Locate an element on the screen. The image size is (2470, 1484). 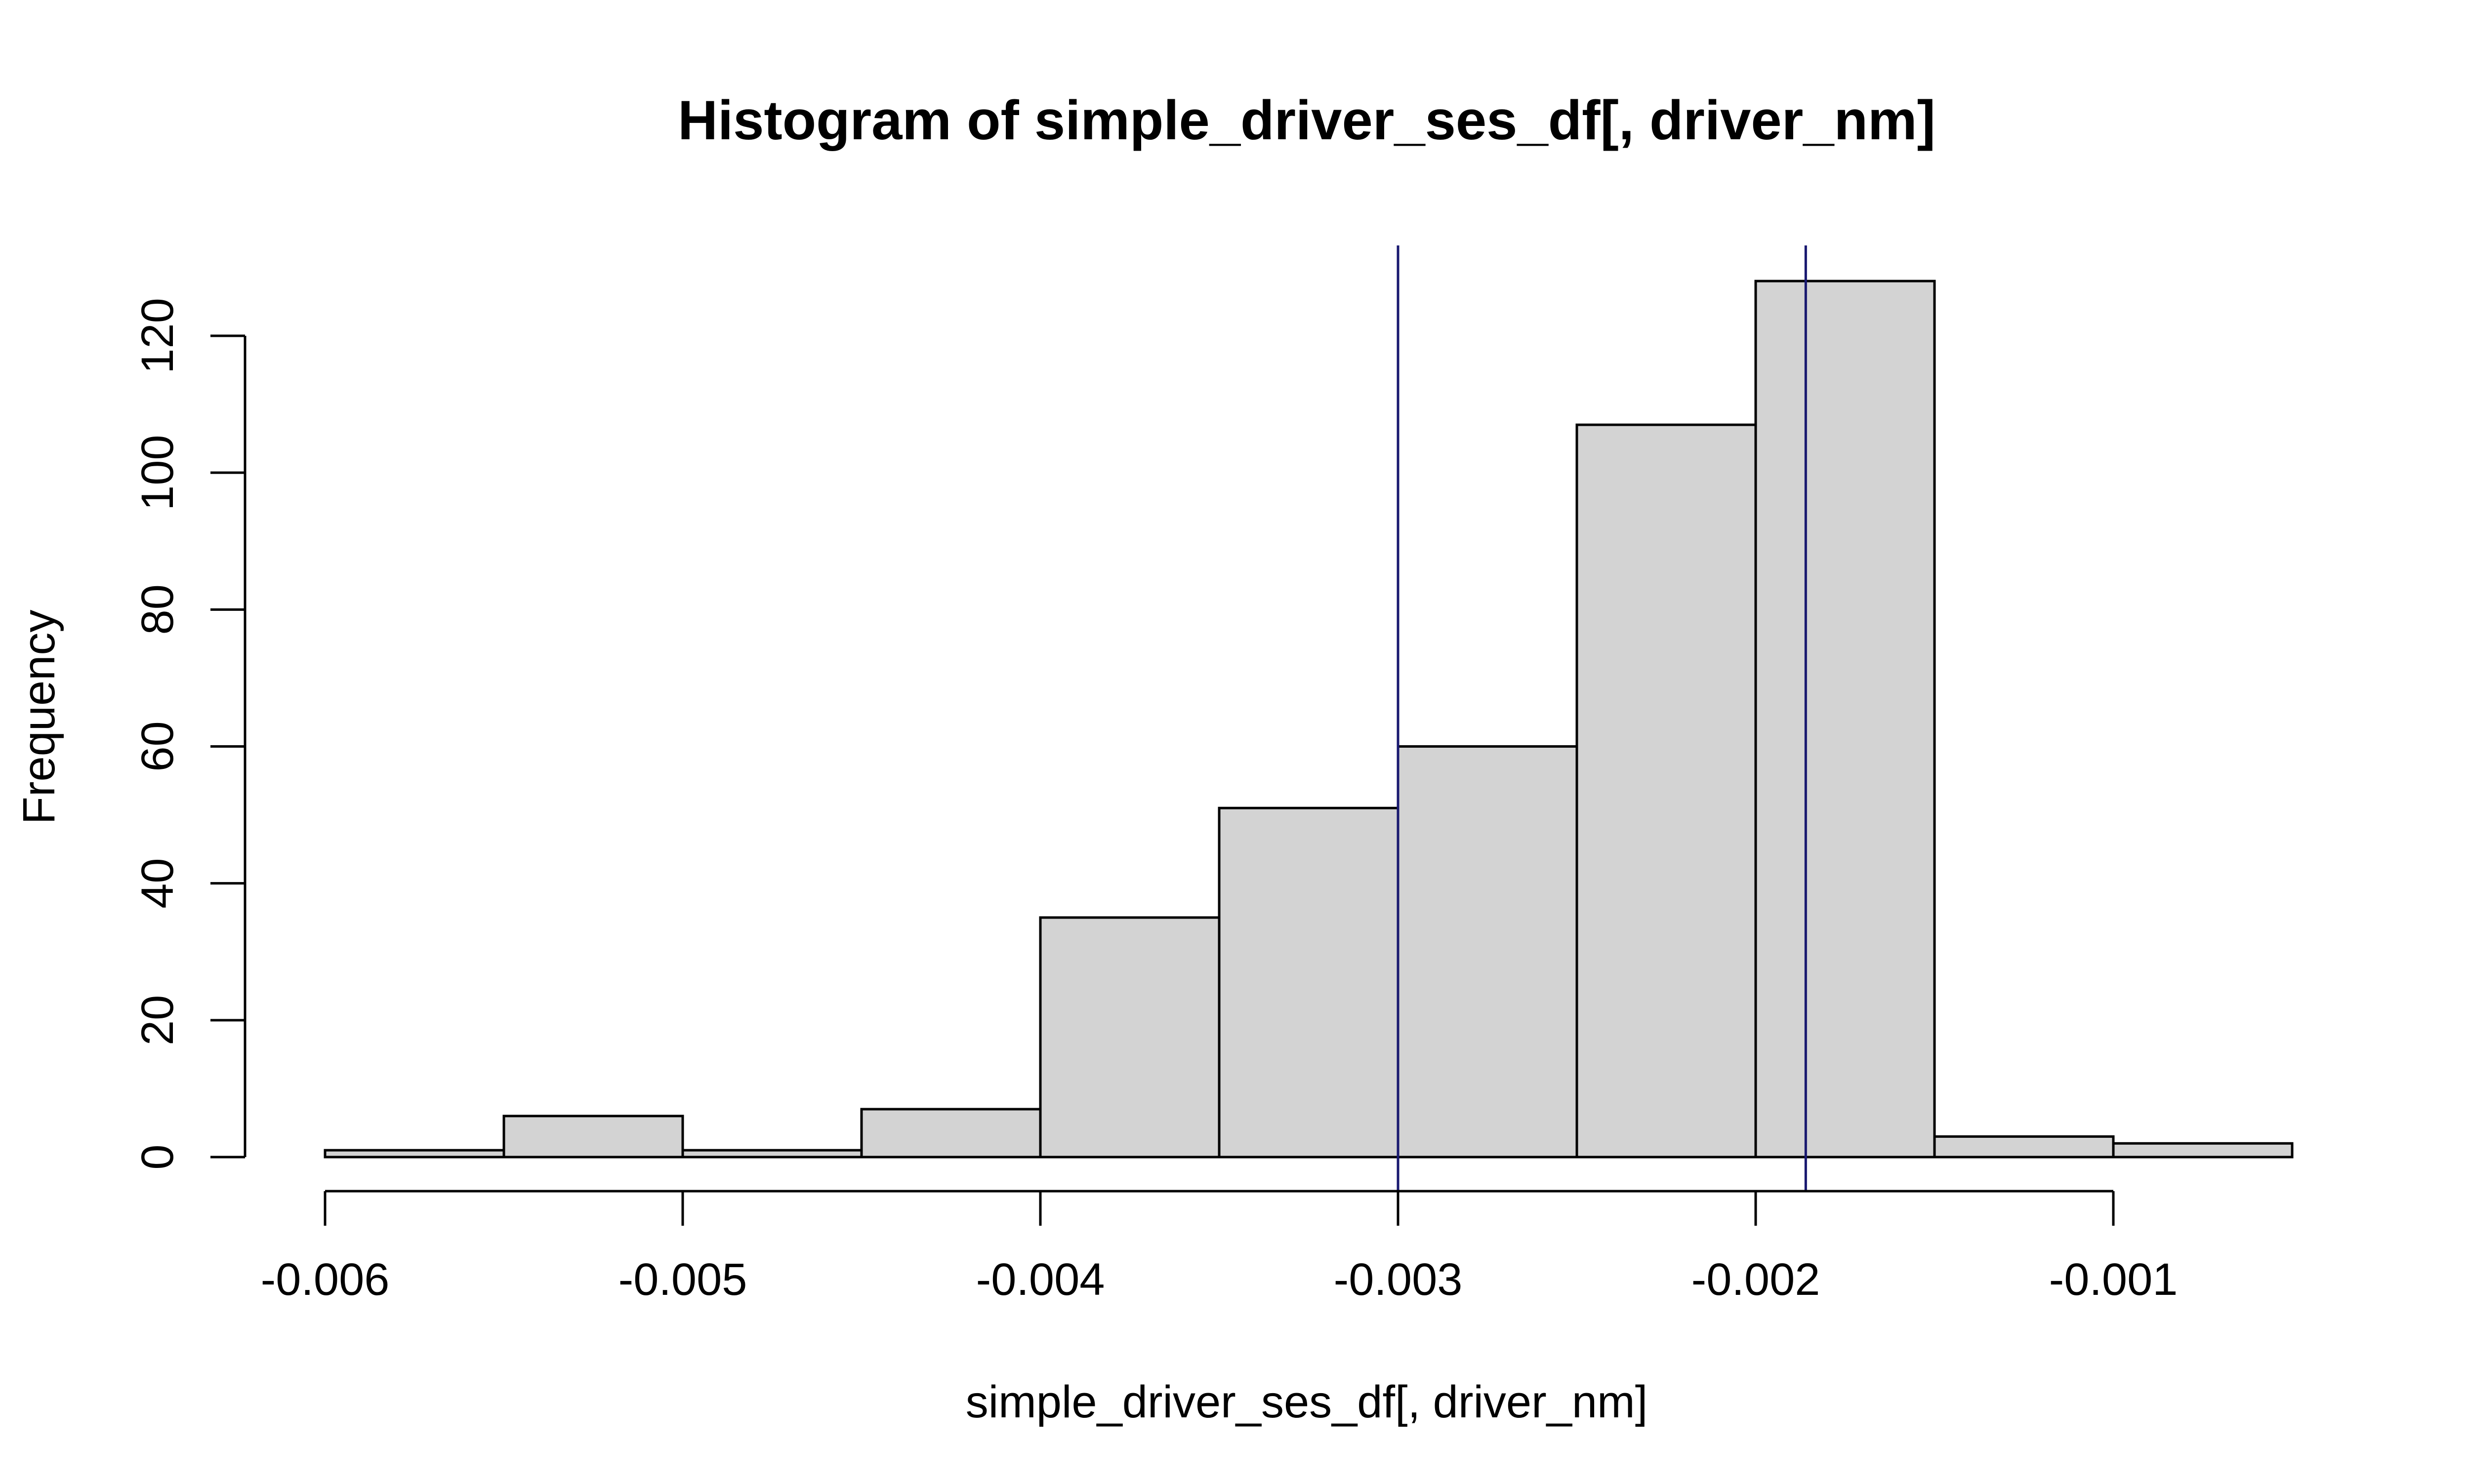
y-tick-label: 40 is located at coordinates (157, 883).